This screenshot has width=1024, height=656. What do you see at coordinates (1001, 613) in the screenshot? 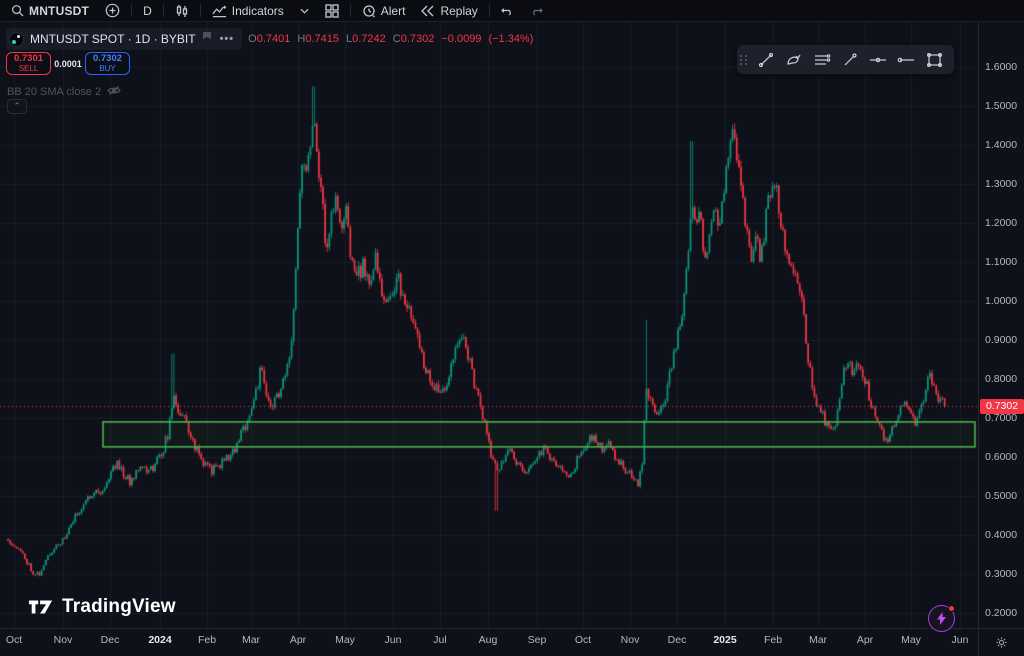
I see `price-axis-label: 0.2000` at bounding box center [1001, 613].